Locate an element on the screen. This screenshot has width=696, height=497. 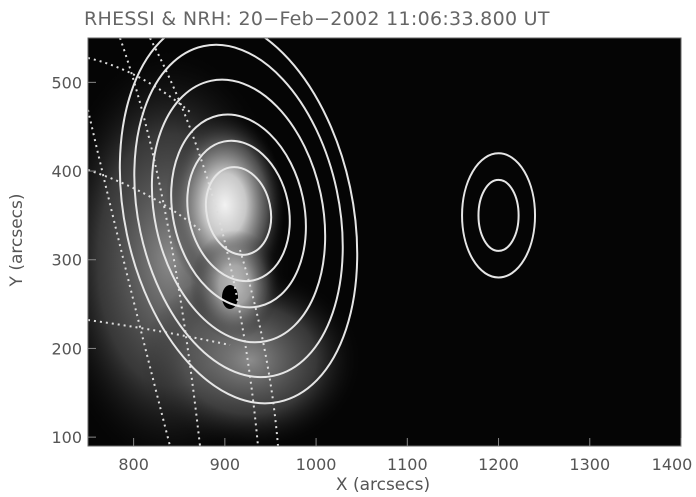
x-axis-ticks: 800 900 1000 1100 1200 1300 1400 is located at coordinates (405, 456).